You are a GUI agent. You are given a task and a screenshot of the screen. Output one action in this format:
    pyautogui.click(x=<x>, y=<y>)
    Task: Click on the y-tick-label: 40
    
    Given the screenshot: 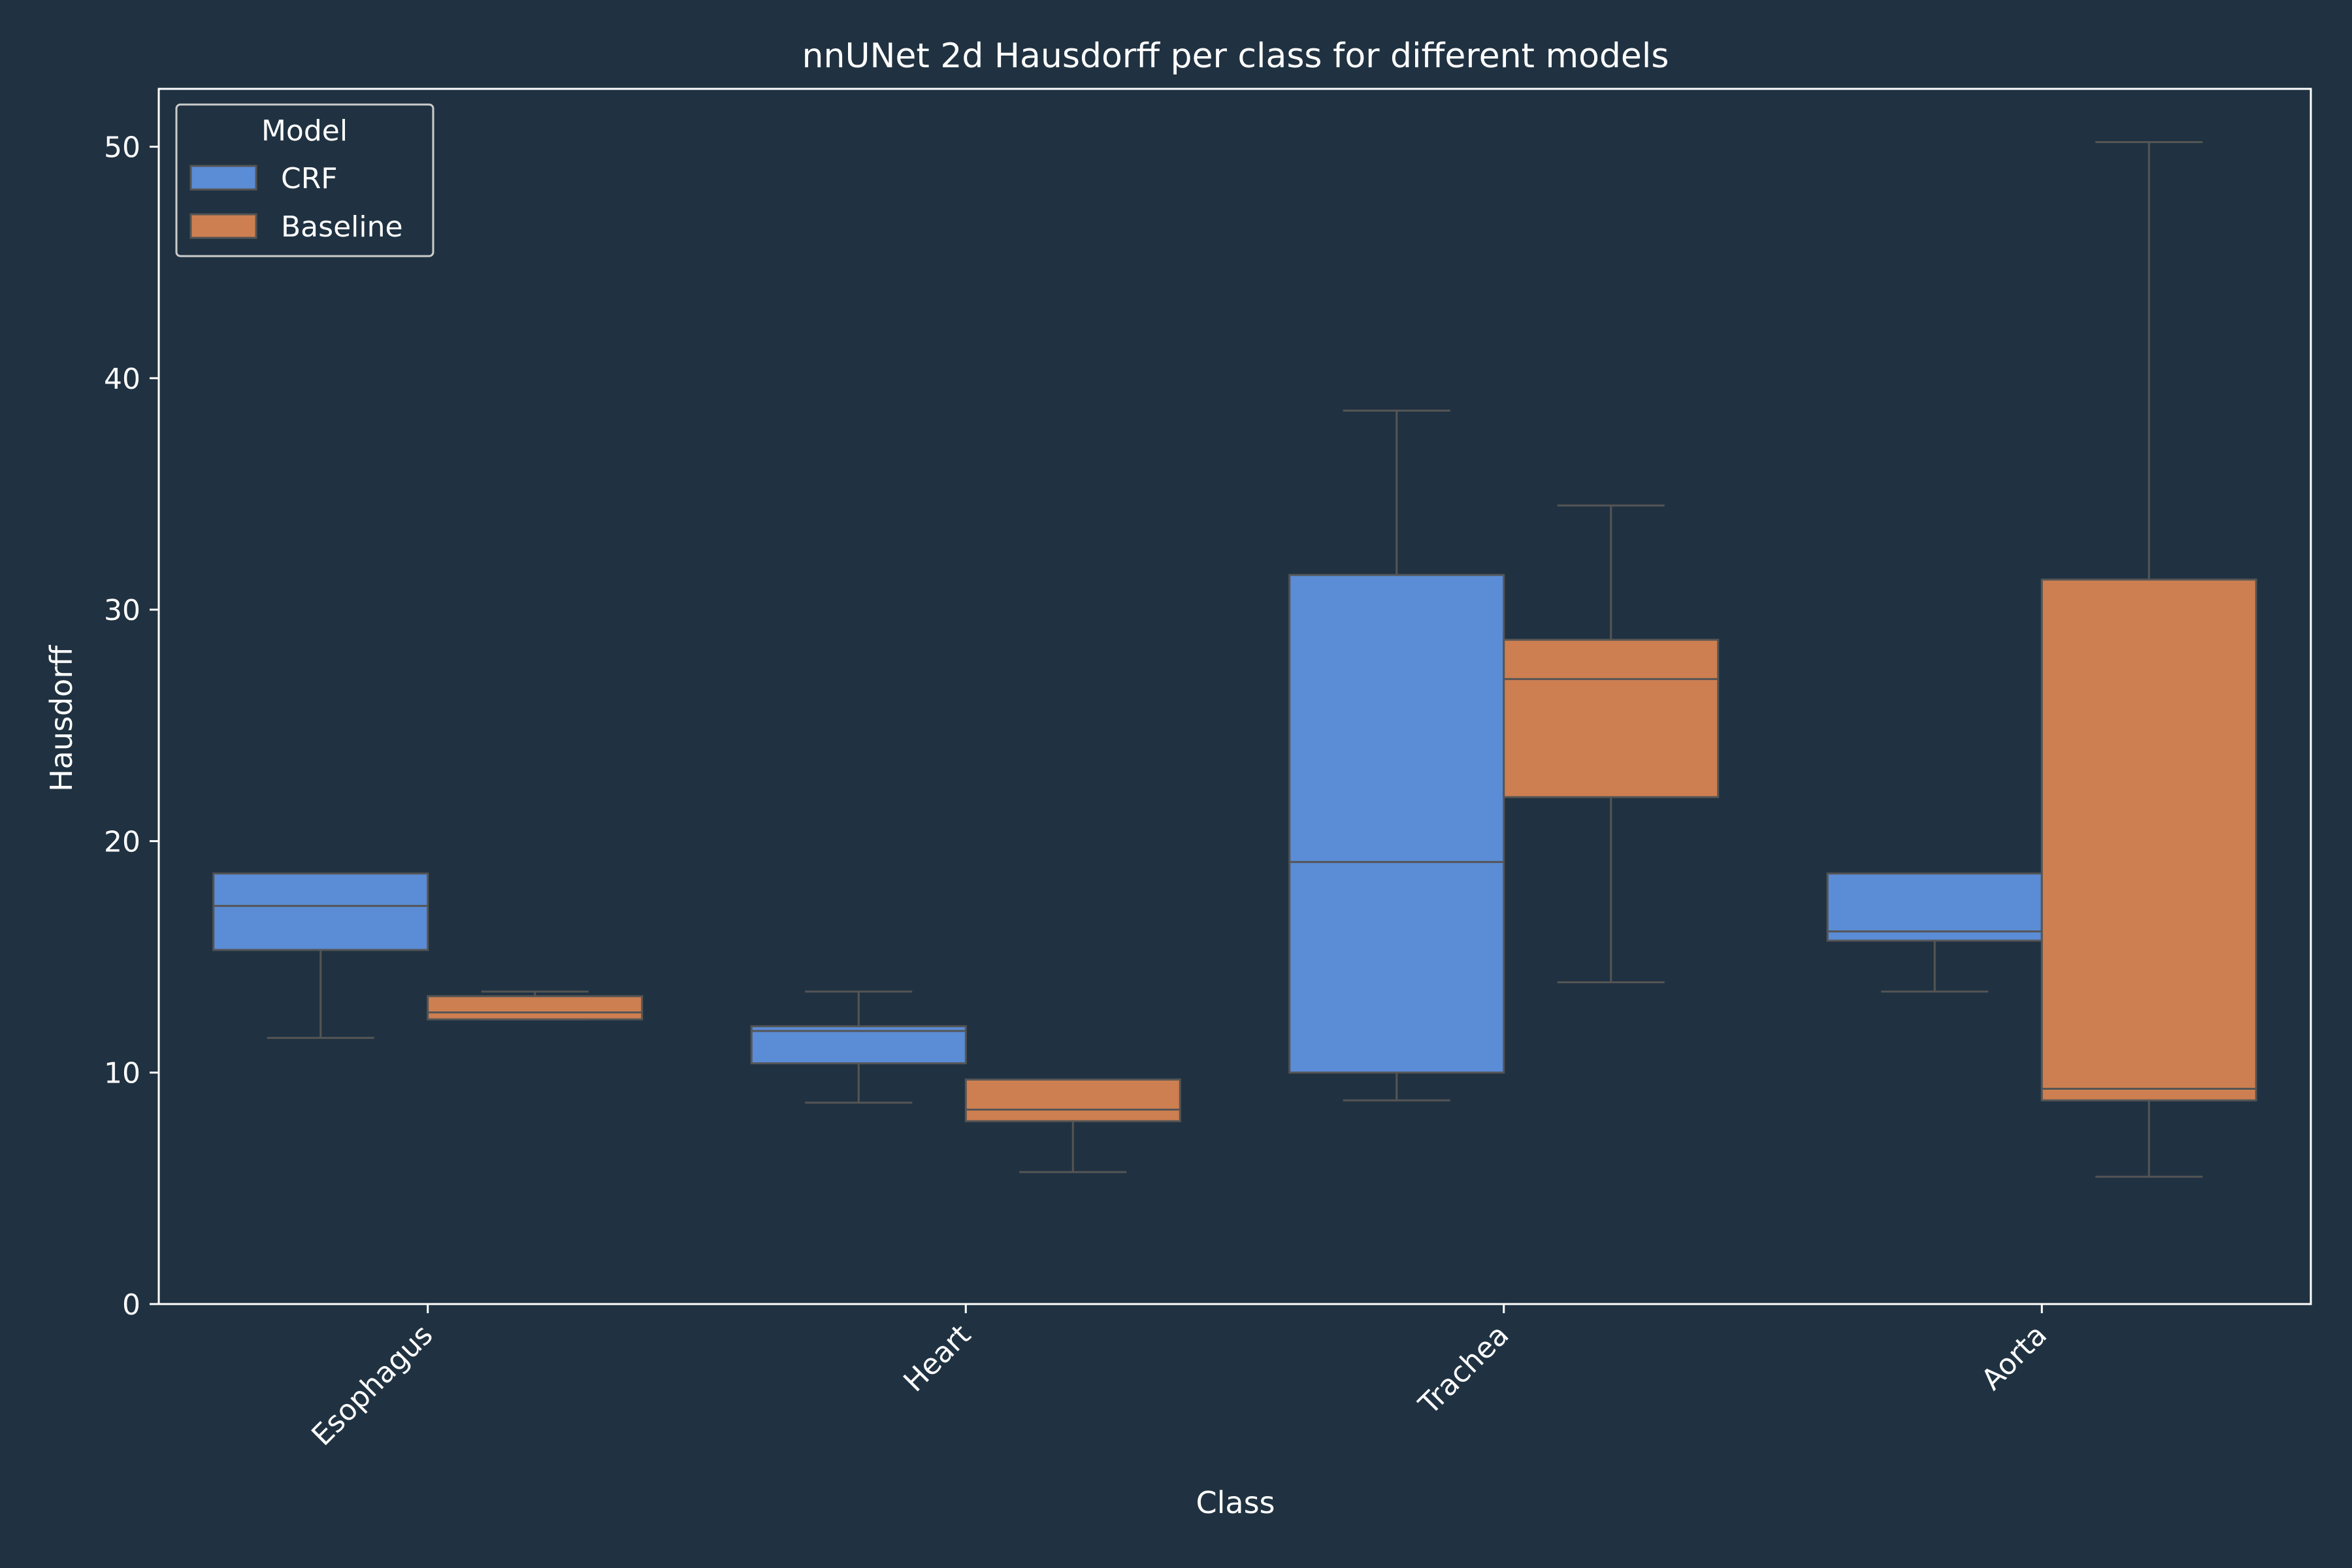 What is the action you would take?
    pyautogui.click(x=122, y=379)
    